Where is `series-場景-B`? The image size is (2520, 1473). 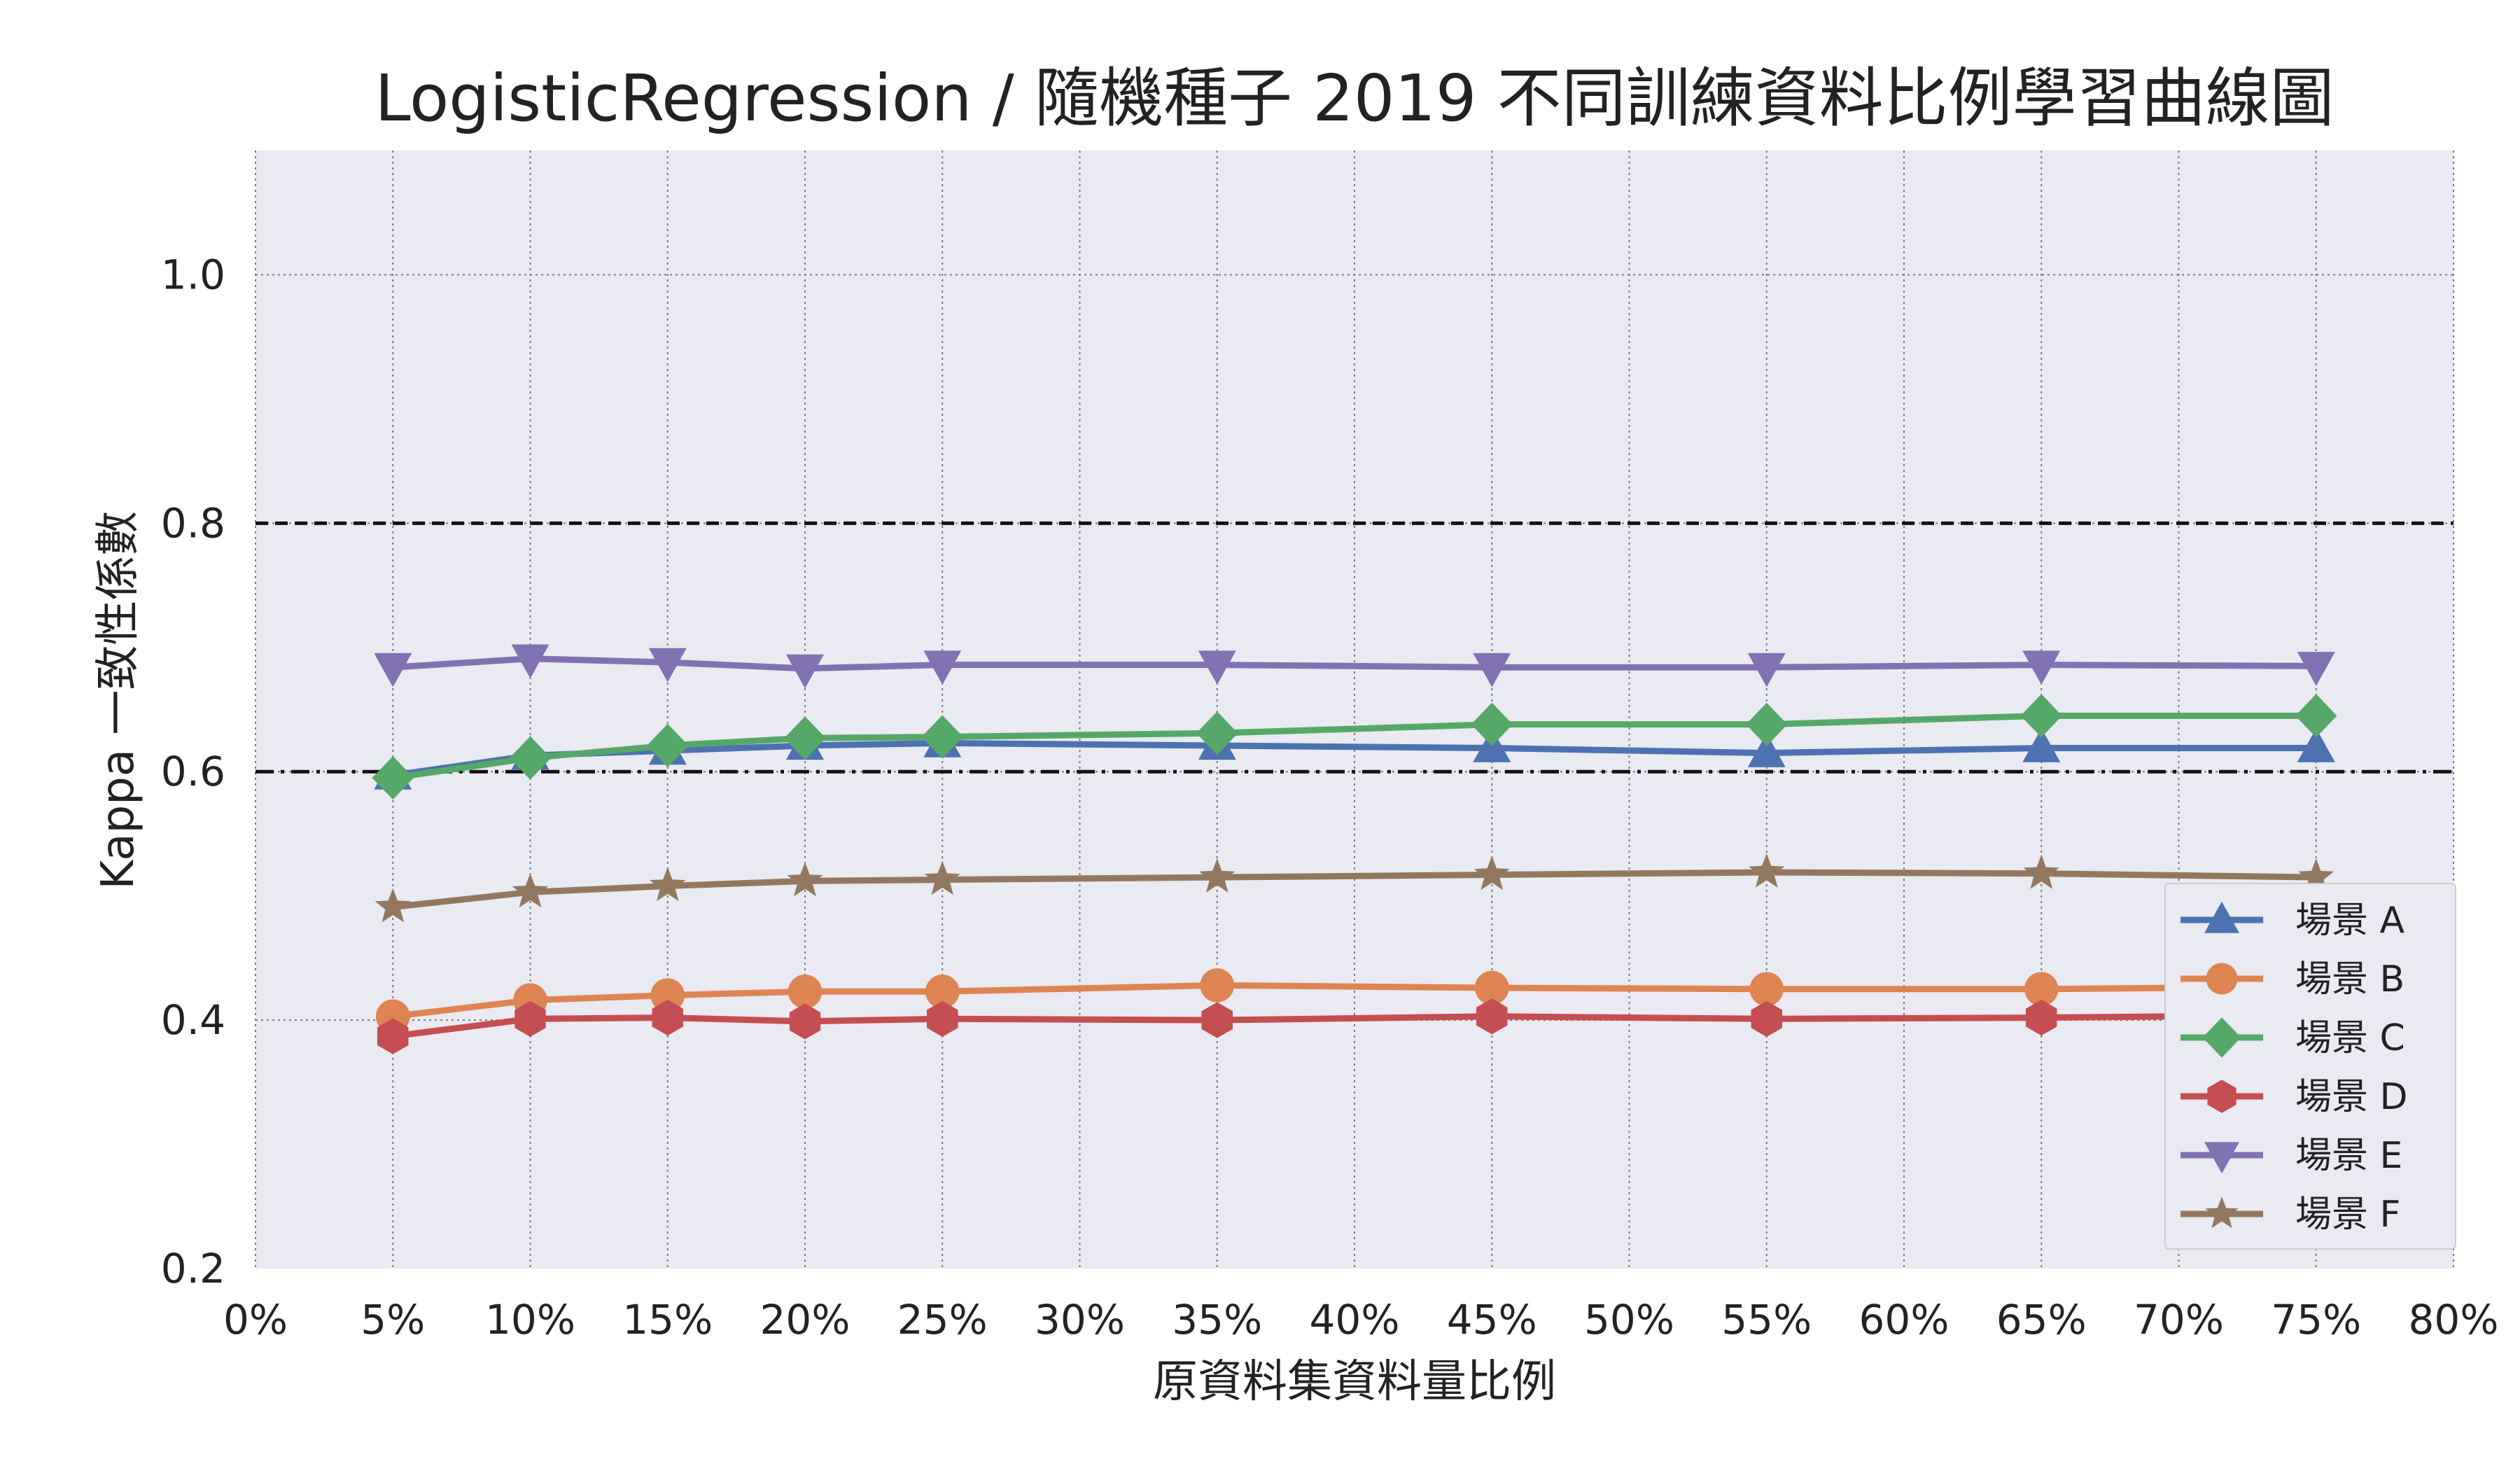
series-場景-B is located at coordinates (1354, 1001).